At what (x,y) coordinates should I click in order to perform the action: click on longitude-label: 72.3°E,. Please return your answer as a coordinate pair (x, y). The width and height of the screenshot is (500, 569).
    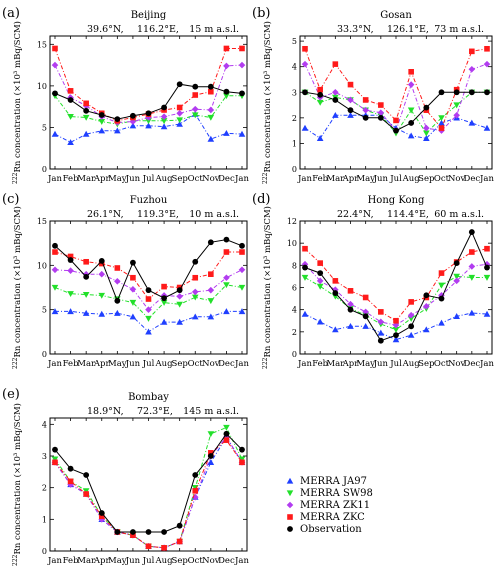
    Looking at the image, I should click on (155, 411).